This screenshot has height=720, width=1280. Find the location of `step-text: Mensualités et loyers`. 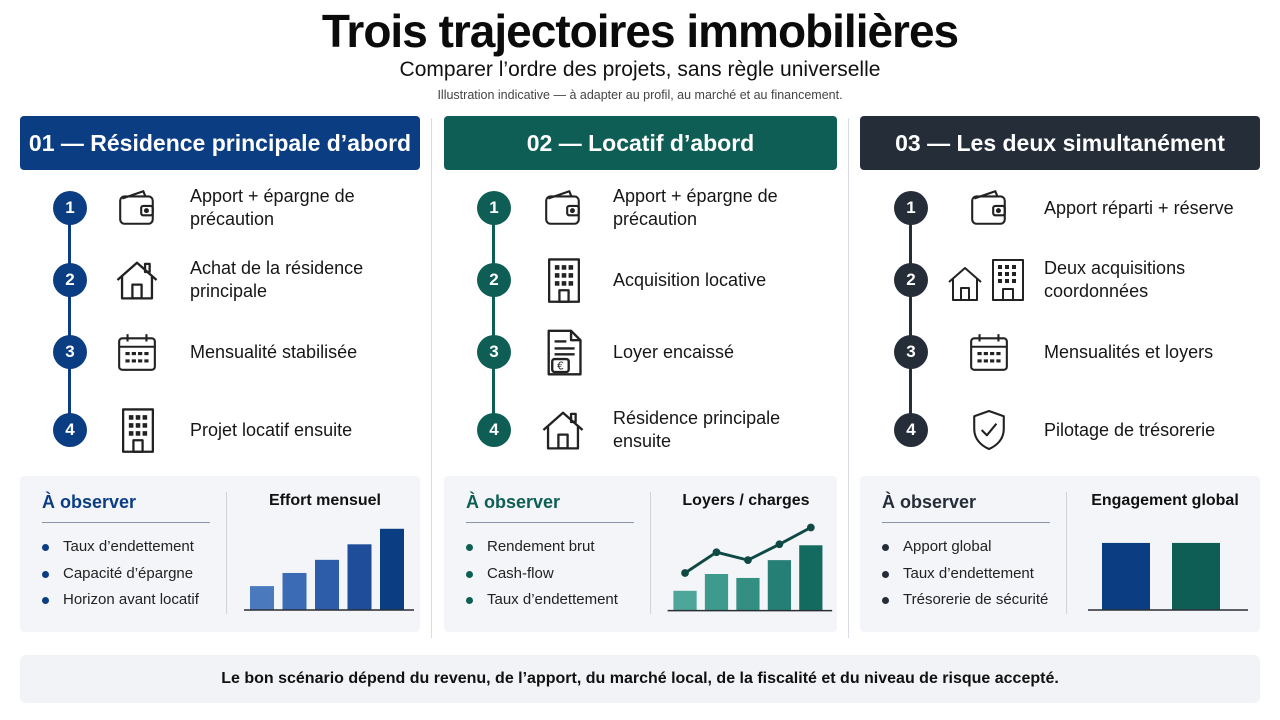

step-text: Mensualités et loyers is located at coordinates (1129, 351).